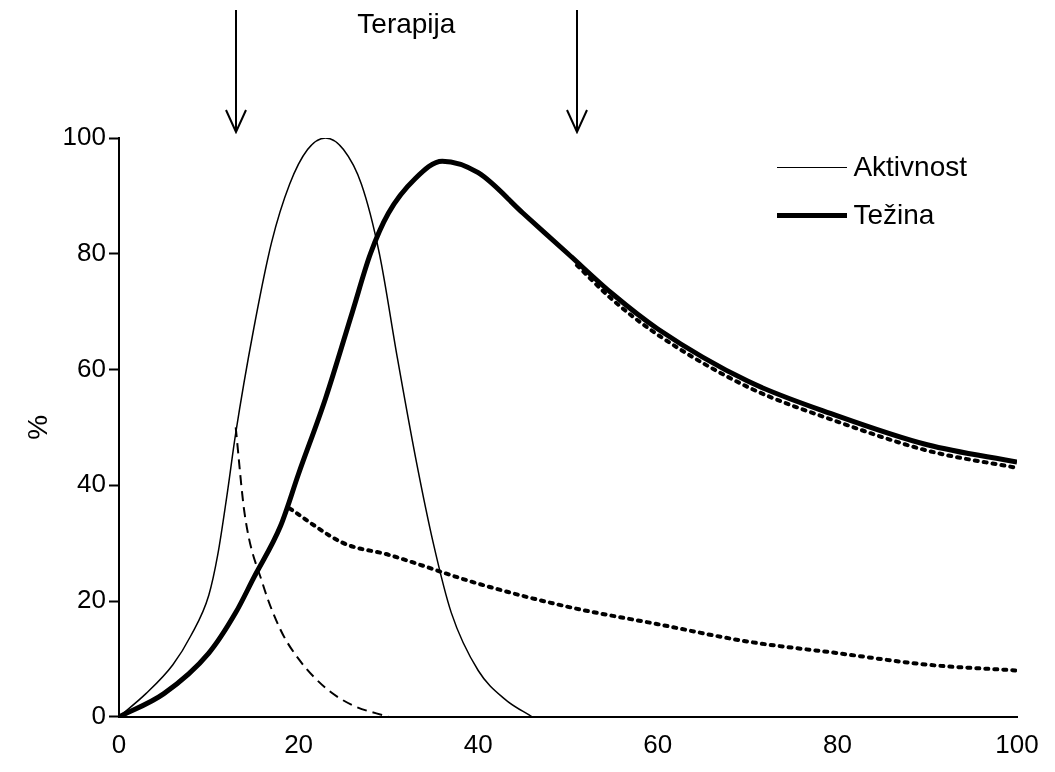 Image resolution: width=1055 pixels, height=772 pixels. What do you see at coordinates (91, 483) in the screenshot?
I see `y-tick-label: 40` at bounding box center [91, 483].